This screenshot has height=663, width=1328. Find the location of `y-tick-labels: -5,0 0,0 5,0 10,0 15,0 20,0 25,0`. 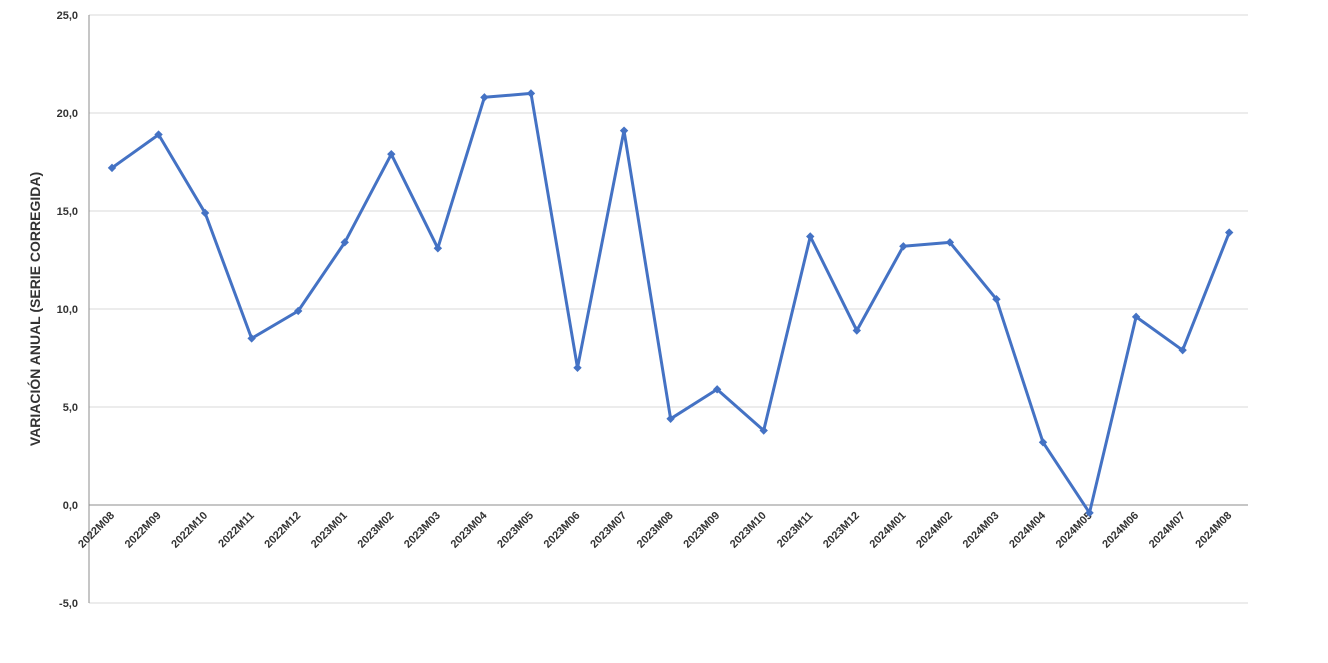

y-tick-labels: -5,0 0,0 5,0 10,0 15,0 20,0 25,0 is located at coordinates (67, 310).